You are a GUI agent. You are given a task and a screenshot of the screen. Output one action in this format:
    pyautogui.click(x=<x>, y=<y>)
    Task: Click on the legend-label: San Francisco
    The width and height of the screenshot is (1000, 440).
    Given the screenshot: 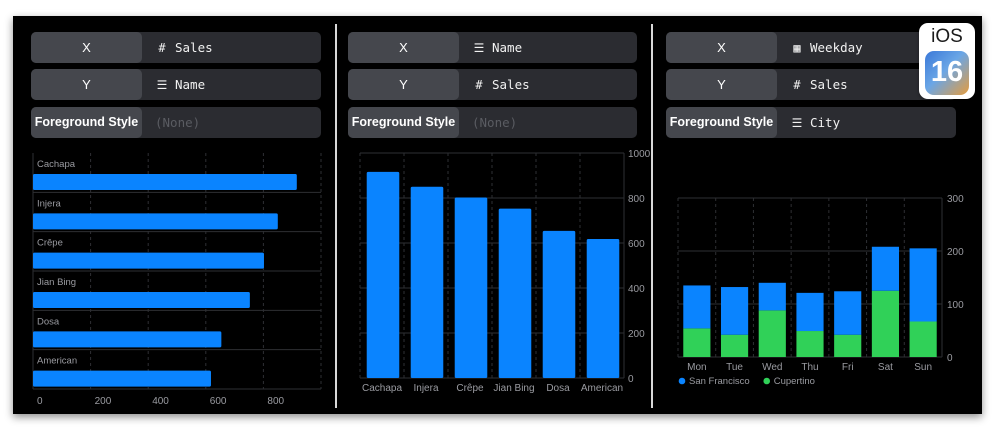 What is the action you would take?
    pyautogui.click(x=719, y=381)
    